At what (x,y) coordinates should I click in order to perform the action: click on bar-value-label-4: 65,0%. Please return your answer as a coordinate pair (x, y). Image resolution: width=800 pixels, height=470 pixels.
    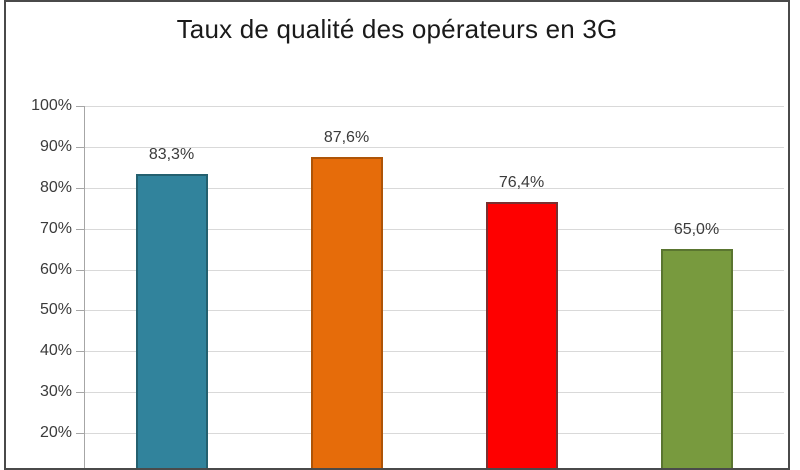
    Looking at the image, I should click on (696, 230).